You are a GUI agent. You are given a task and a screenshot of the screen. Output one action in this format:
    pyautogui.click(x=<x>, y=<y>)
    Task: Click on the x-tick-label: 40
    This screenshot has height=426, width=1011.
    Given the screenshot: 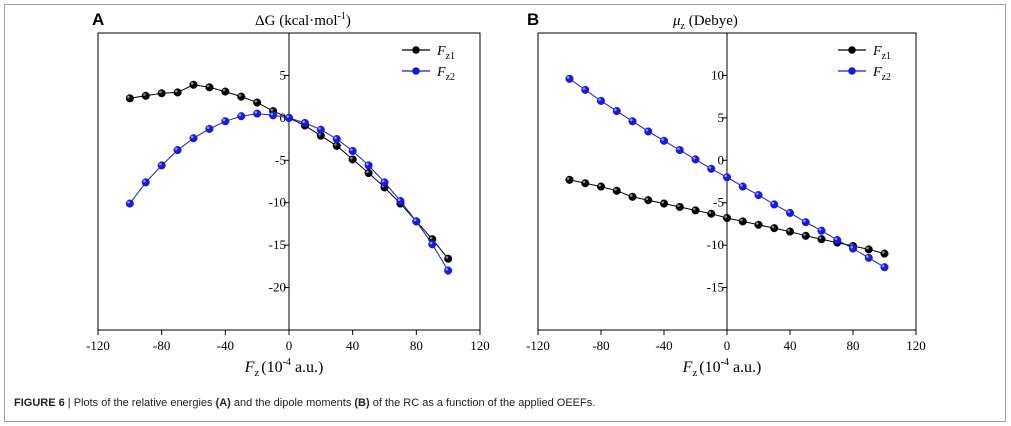 What is the action you would take?
    pyautogui.click(x=352, y=345)
    